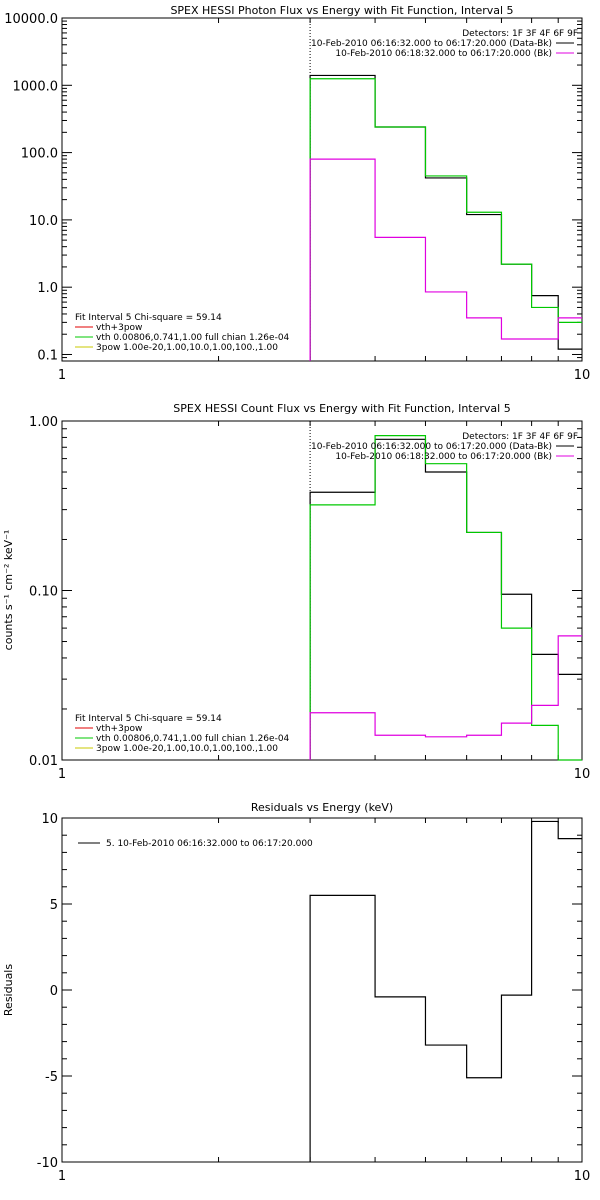  What do you see at coordinates (47, 355) in the screenshot?
I see `y-tick-label: 0.1` at bounding box center [47, 355].